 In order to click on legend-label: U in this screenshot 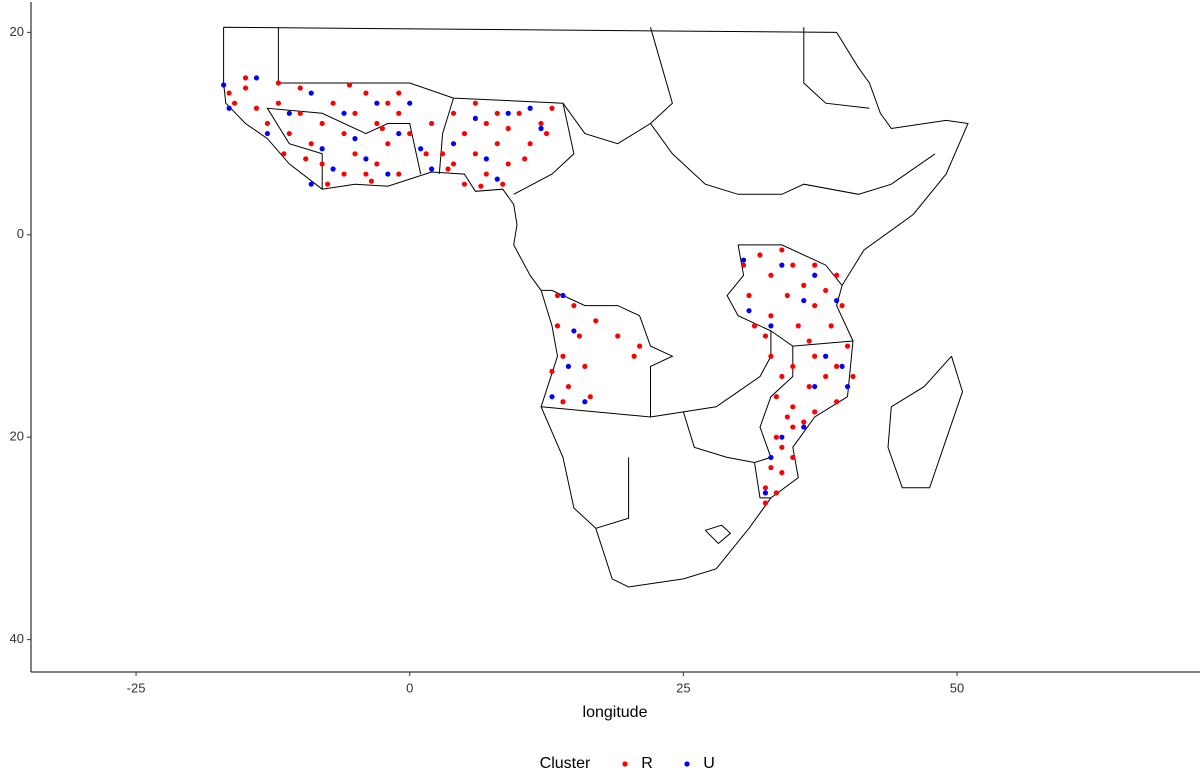, I will do `click(709, 763)`.